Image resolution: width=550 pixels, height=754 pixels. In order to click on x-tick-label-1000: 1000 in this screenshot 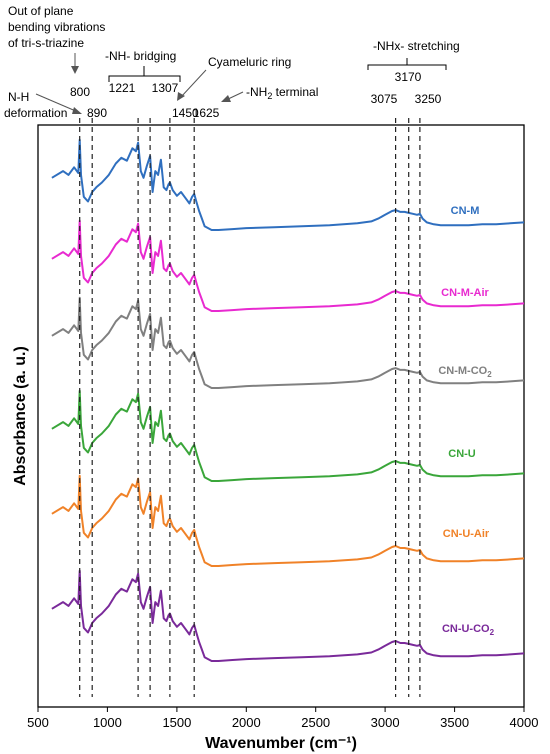, I will do `click(107, 722)`.